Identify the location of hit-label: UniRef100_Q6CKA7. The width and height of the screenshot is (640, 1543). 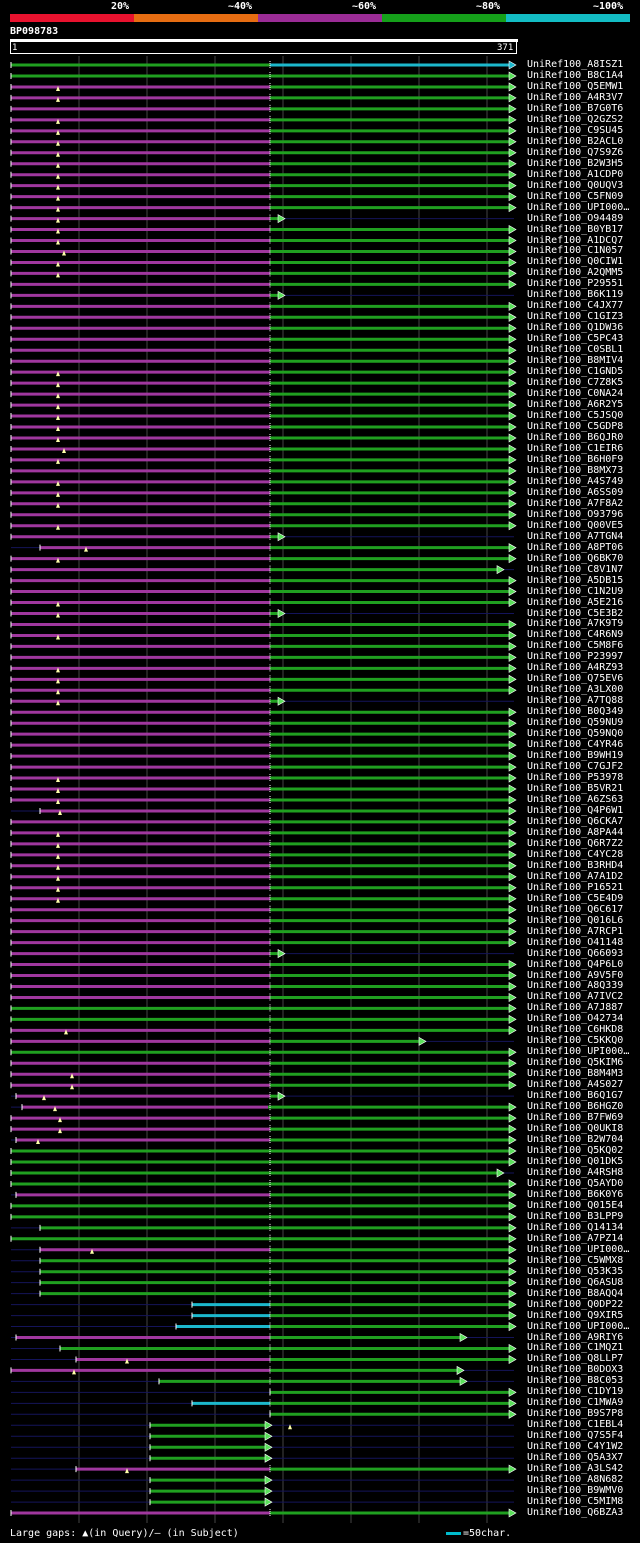
(575, 821).